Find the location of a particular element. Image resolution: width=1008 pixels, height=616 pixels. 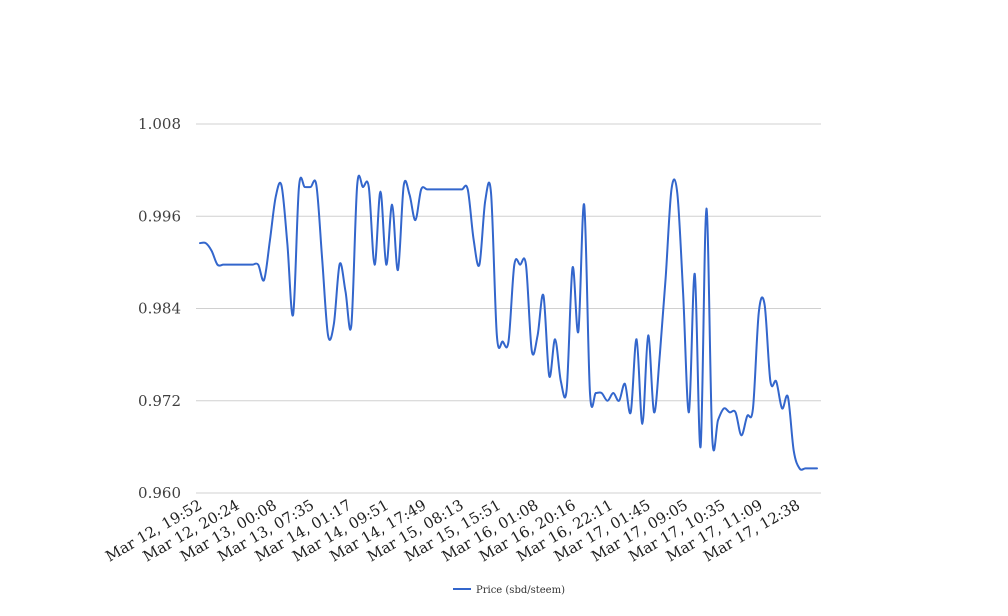

y-tick-label: 0.984 is located at coordinates (159, 309).